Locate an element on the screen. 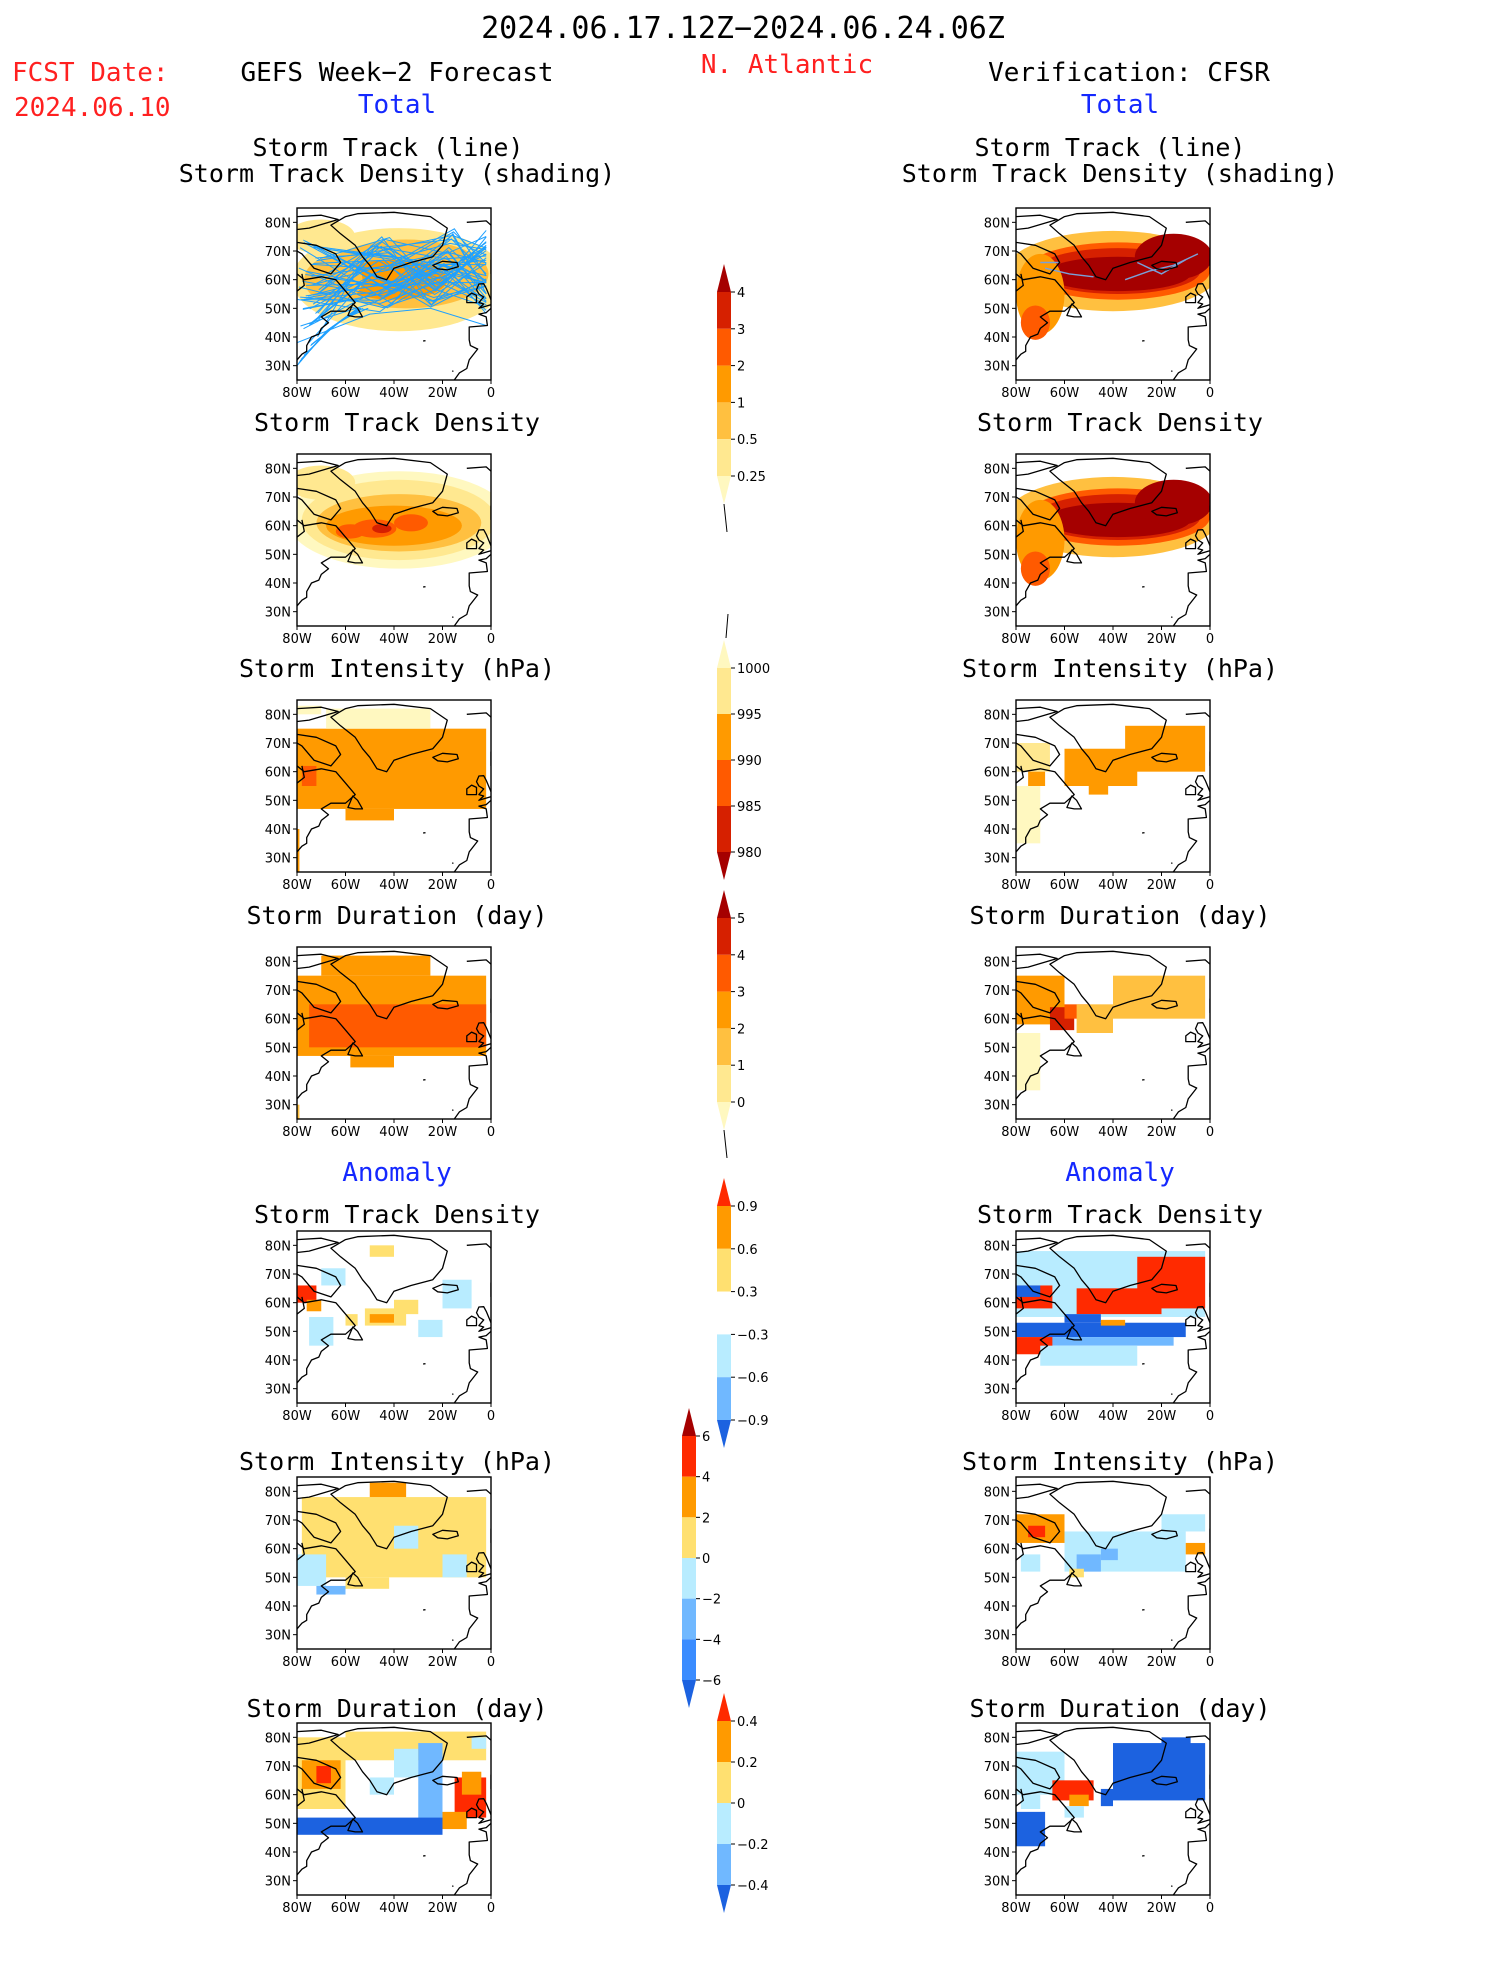 The width and height of the screenshot is (1487, 1963). colorbar-top-arrow is located at coordinates (724, 904).